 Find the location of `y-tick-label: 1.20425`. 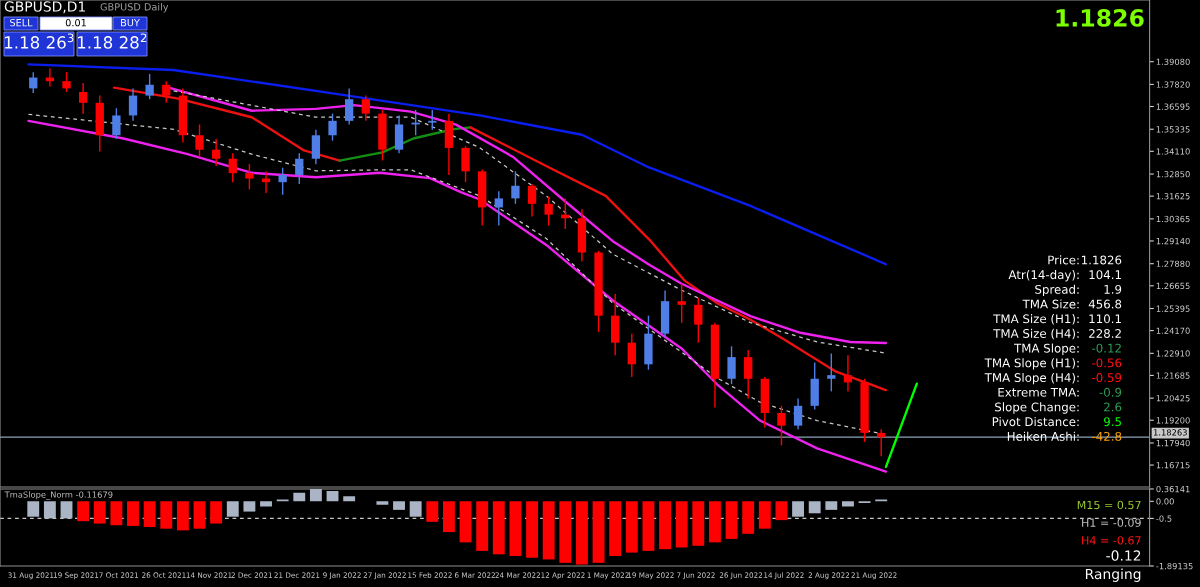

y-tick-label: 1.20425 is located at coordinates (1173, 398).